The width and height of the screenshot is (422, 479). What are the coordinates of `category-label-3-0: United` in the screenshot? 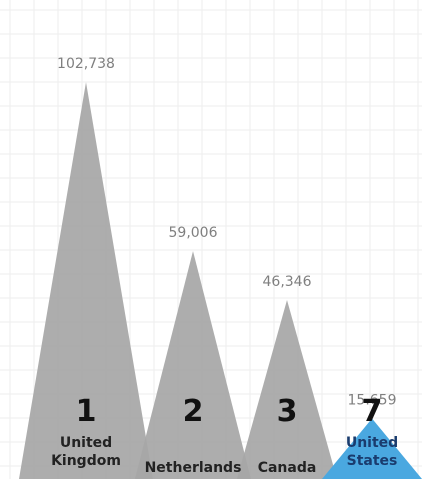 It's located at (372, 443).